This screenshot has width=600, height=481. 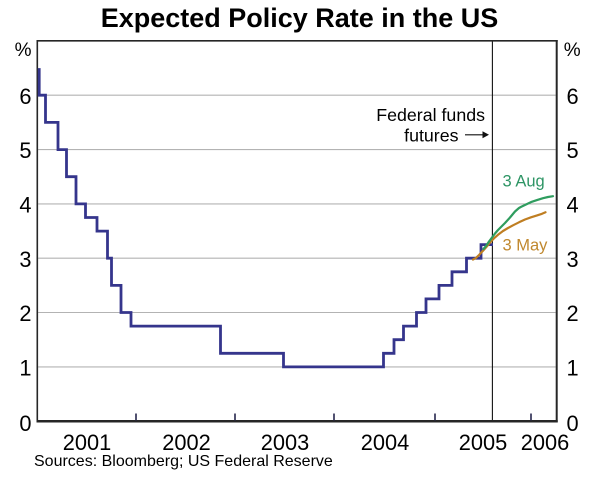 What do you see at coordinates (430, 115) in the screenshot?
I see `svg-text: Federal funds` at bounding box center [430, 115].